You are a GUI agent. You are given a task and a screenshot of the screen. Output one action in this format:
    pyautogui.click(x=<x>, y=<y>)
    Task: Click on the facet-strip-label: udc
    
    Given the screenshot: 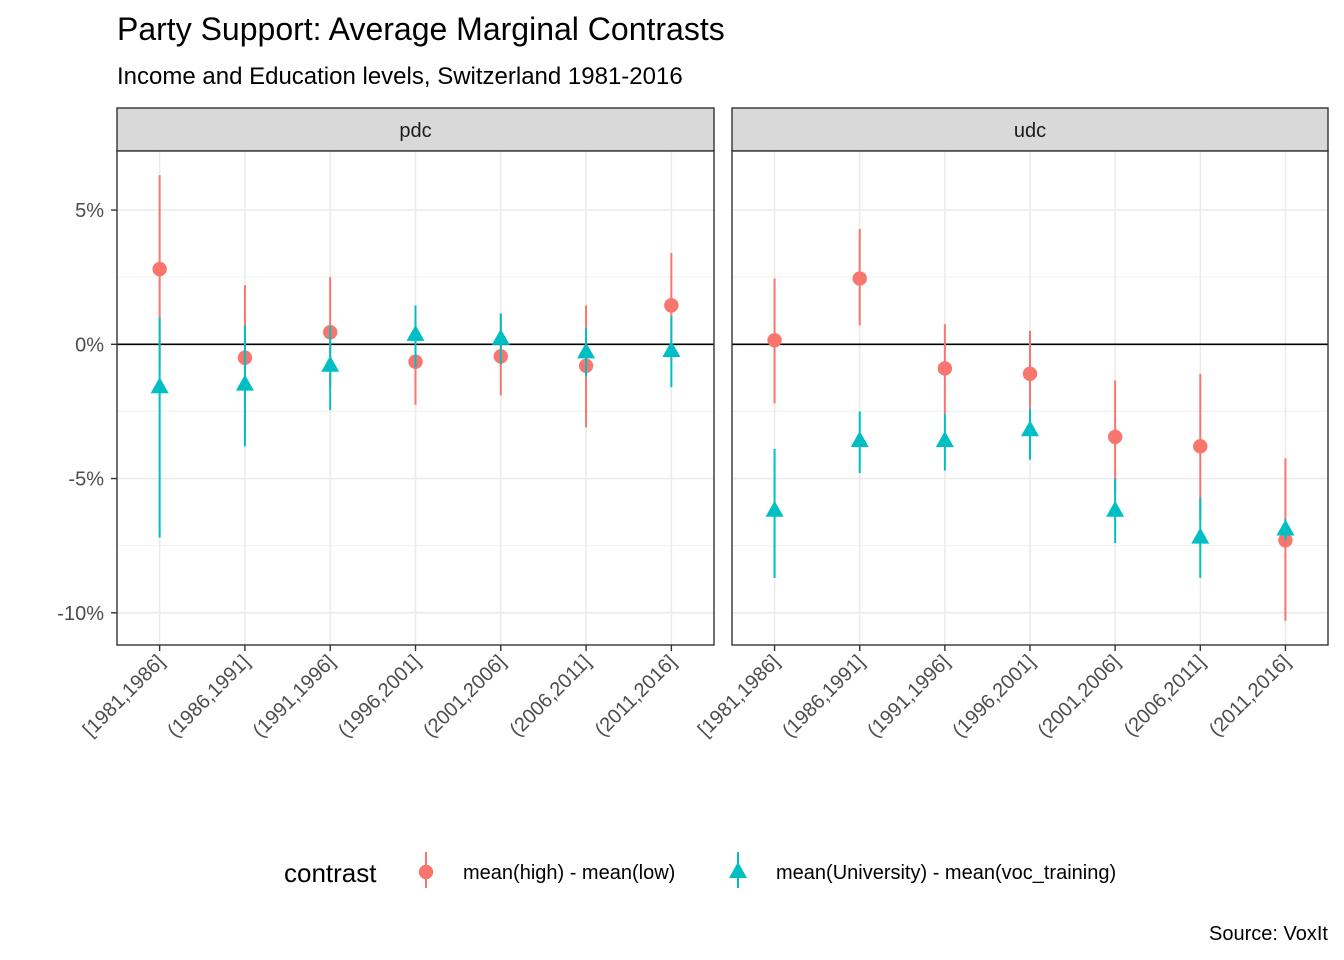 What is the action you would take?
    pyautogui.click(x=1030, y=131)
    